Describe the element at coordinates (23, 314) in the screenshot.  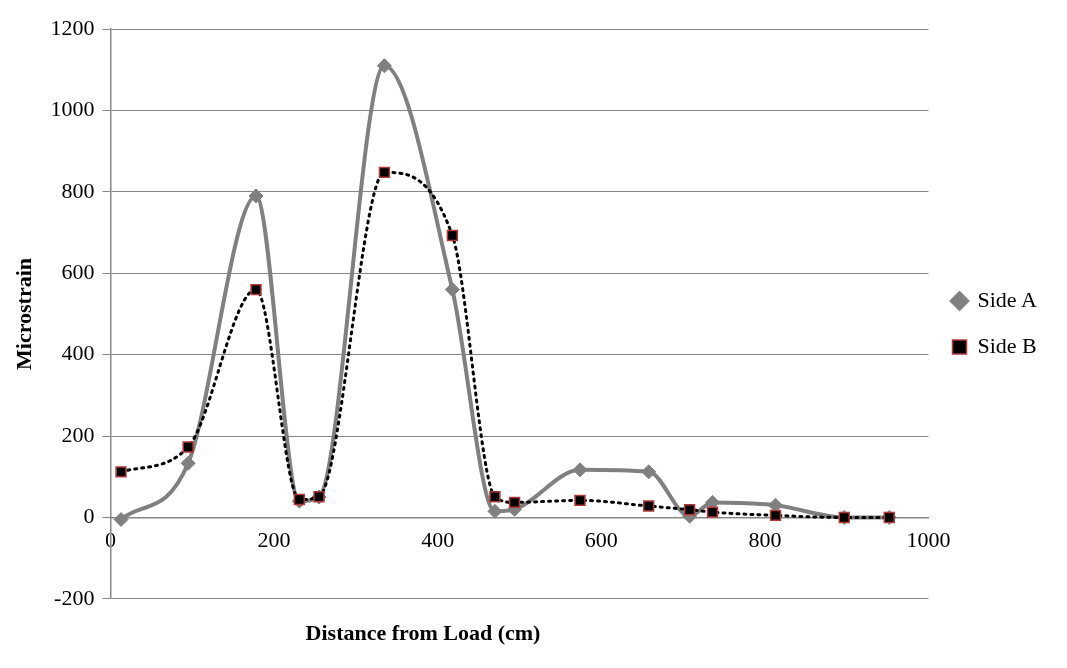
I see `y-axis-title: Microstrain` at that location.